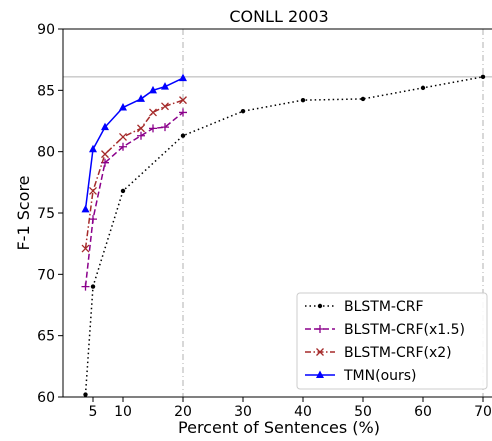 This screenshot has height=441, width=492. Describe the element at coordinates (290, 408) in the screenshot. I see `x-axis-ticks: 5 10 20 30 40 50 60 70` at that location.